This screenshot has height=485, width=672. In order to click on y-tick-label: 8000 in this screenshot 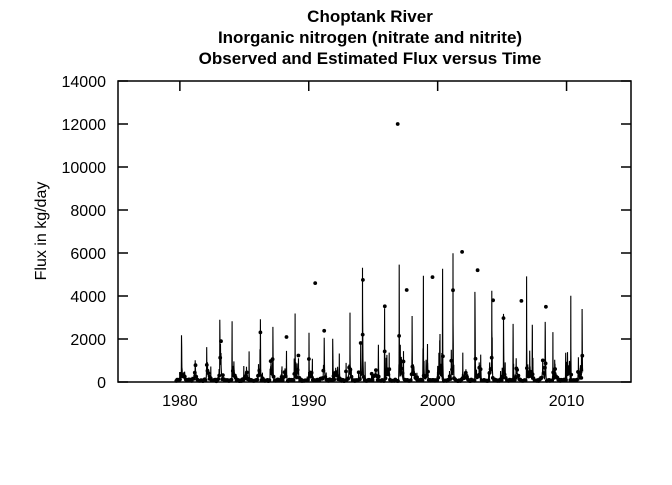, I will do `click(88, 211)`.